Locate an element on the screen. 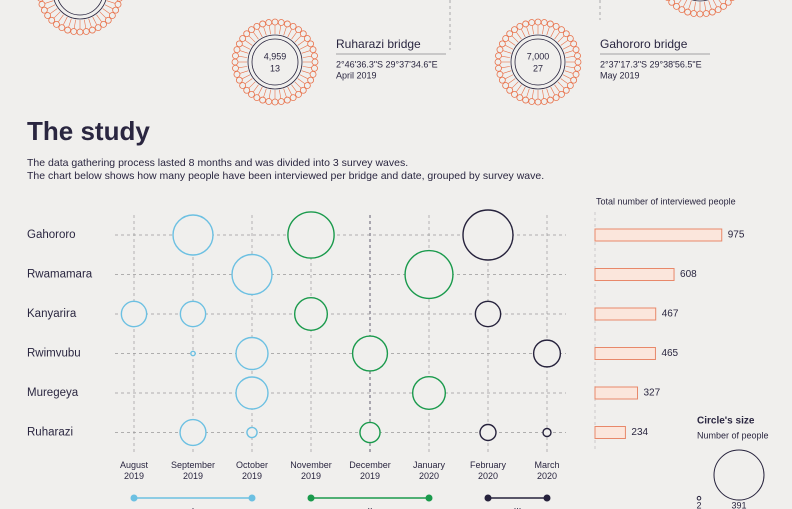 This screenshot has height=509, width=792. month-text: September 2019 is located at coordinates (193, 470).